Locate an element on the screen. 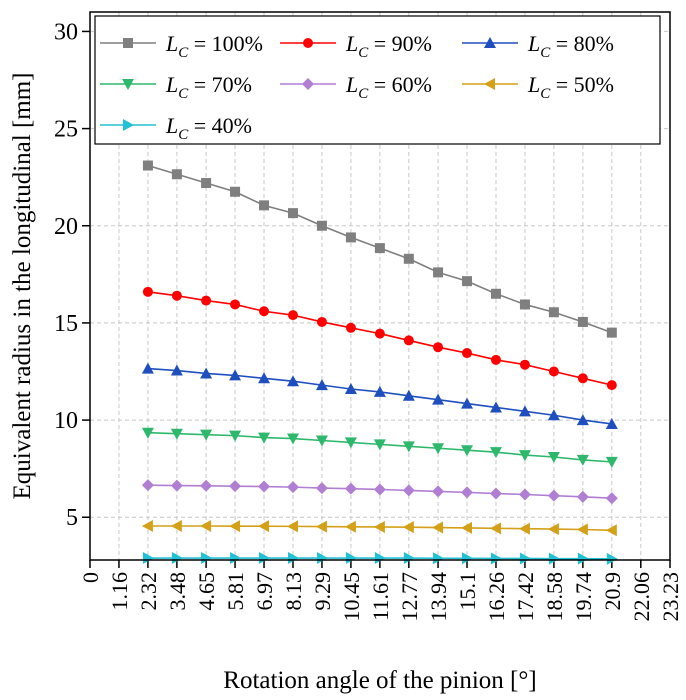 The height and width of the screenshot is (700, 686). x-tick-label: 15.1 is located at coordinates (467, 591).